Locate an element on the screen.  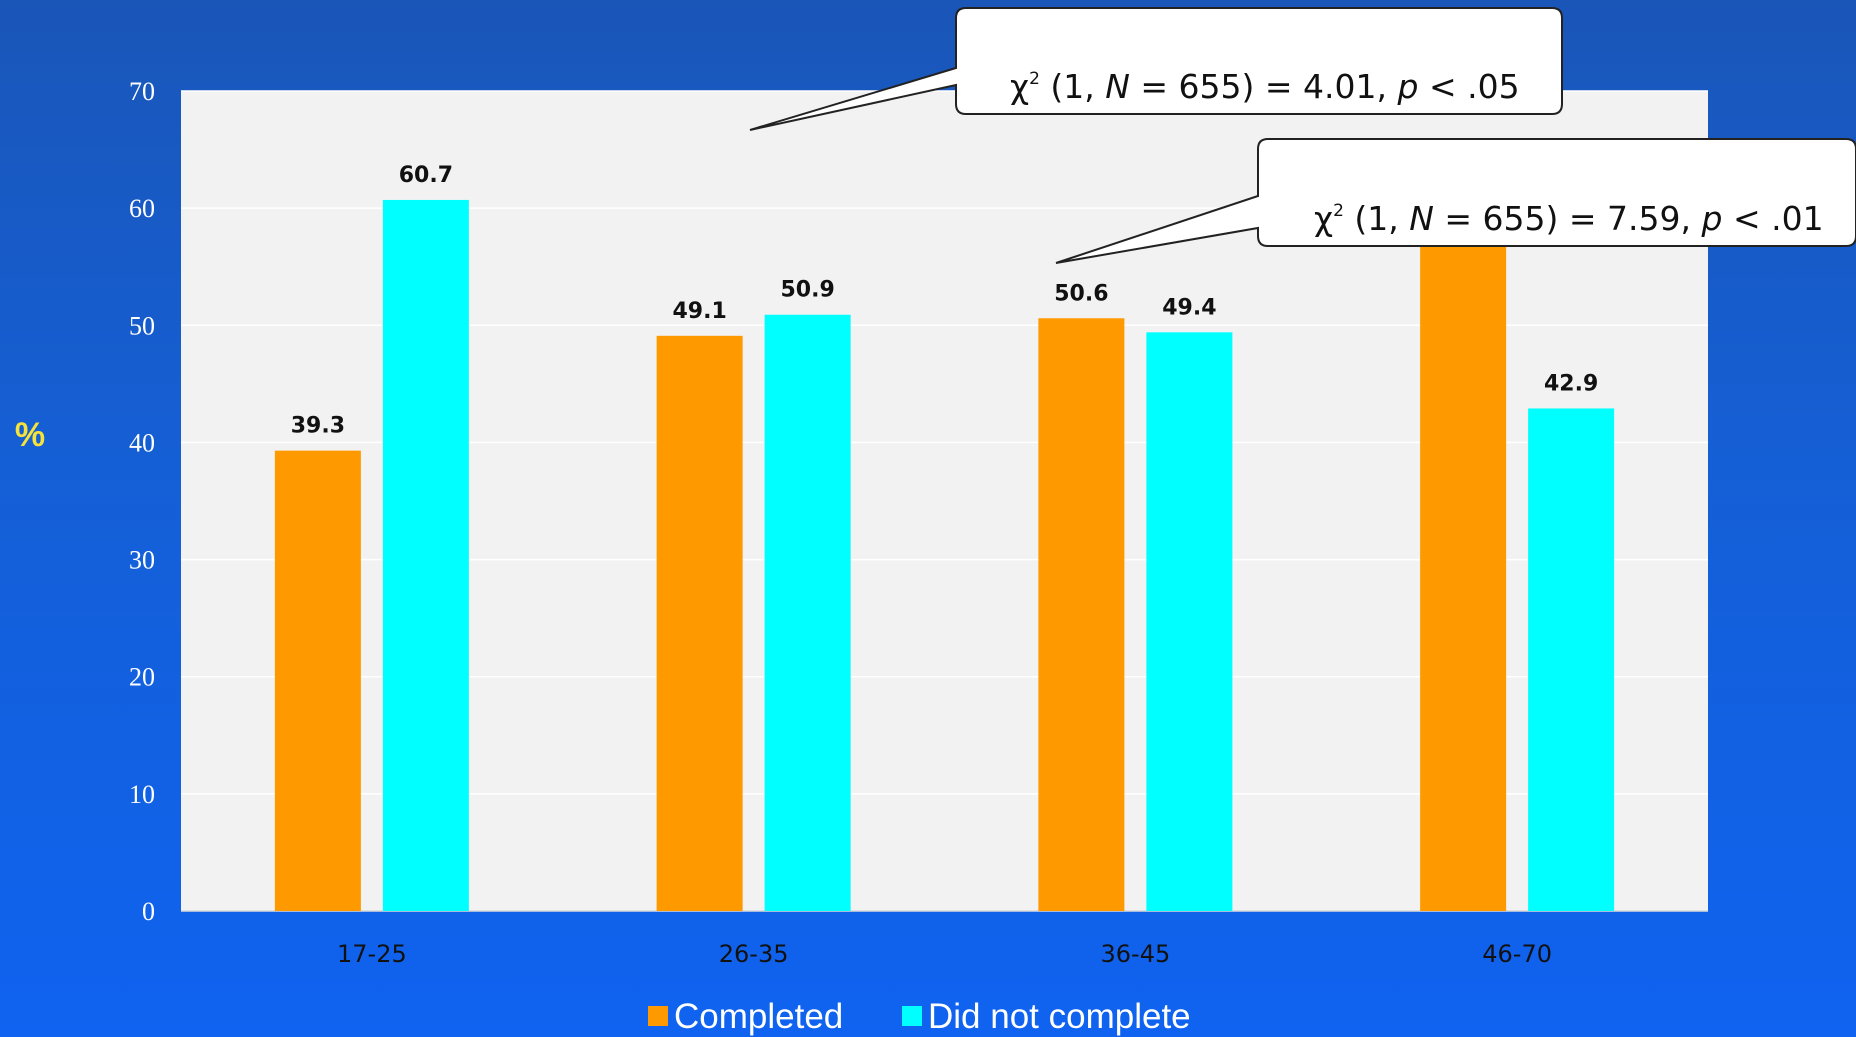
data-label: 39.3 is located at coordinates (318, 426).